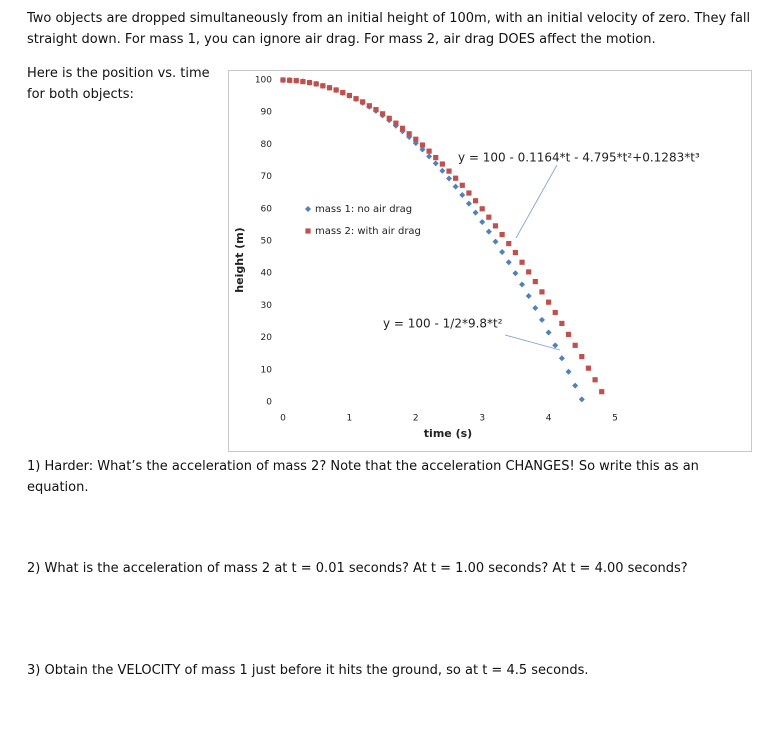  I want to click on x-tick-label: 5, so click(615, 419).